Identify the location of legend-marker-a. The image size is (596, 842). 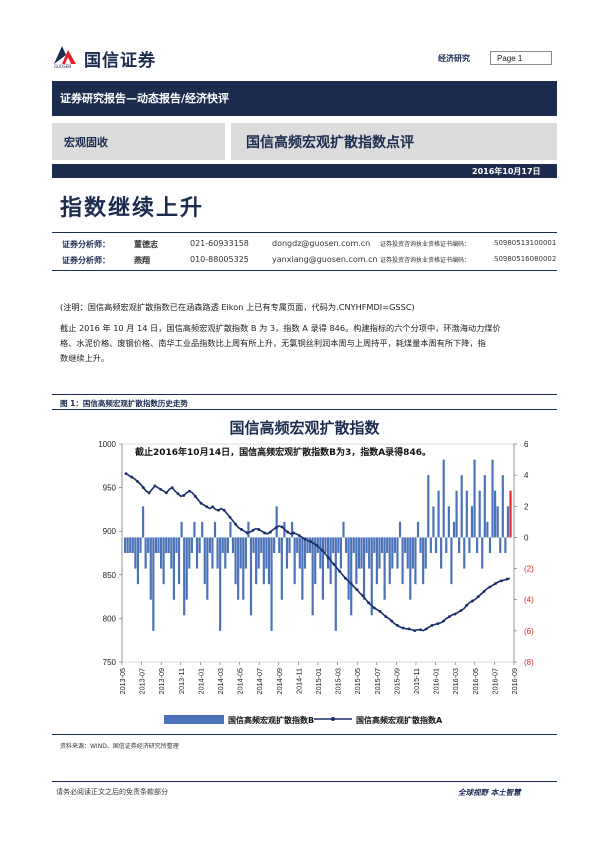
(333, 719).